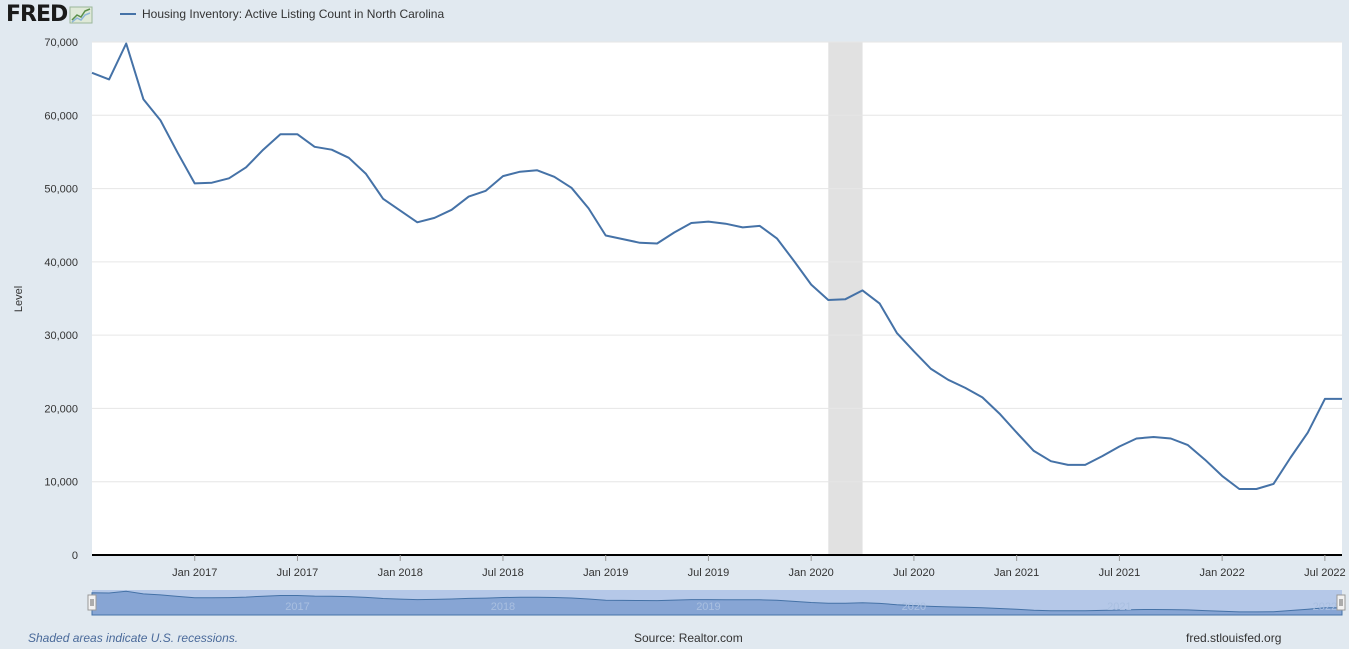  What do you see at coordinates (297, 607) in the screenshot?
I see `navigator-year-label-0: 2017` at bounding box center [297, 607].